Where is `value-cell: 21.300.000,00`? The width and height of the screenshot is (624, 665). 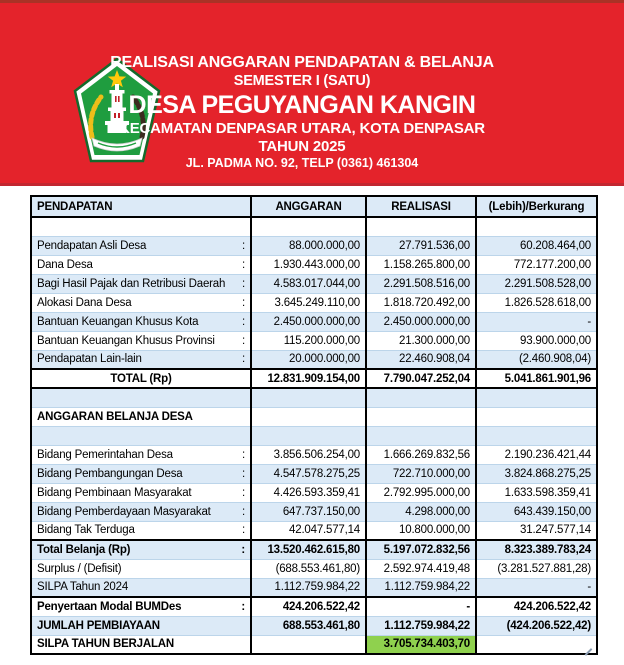 value-cell: 21.300.000,00 is located at coordinates (421, 340).